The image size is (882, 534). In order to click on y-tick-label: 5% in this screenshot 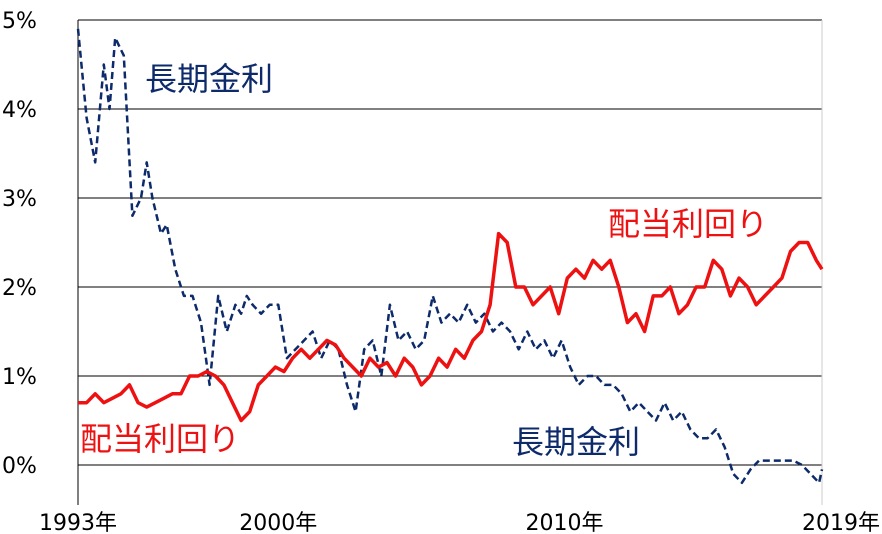, I will do `click(19, 21)`.